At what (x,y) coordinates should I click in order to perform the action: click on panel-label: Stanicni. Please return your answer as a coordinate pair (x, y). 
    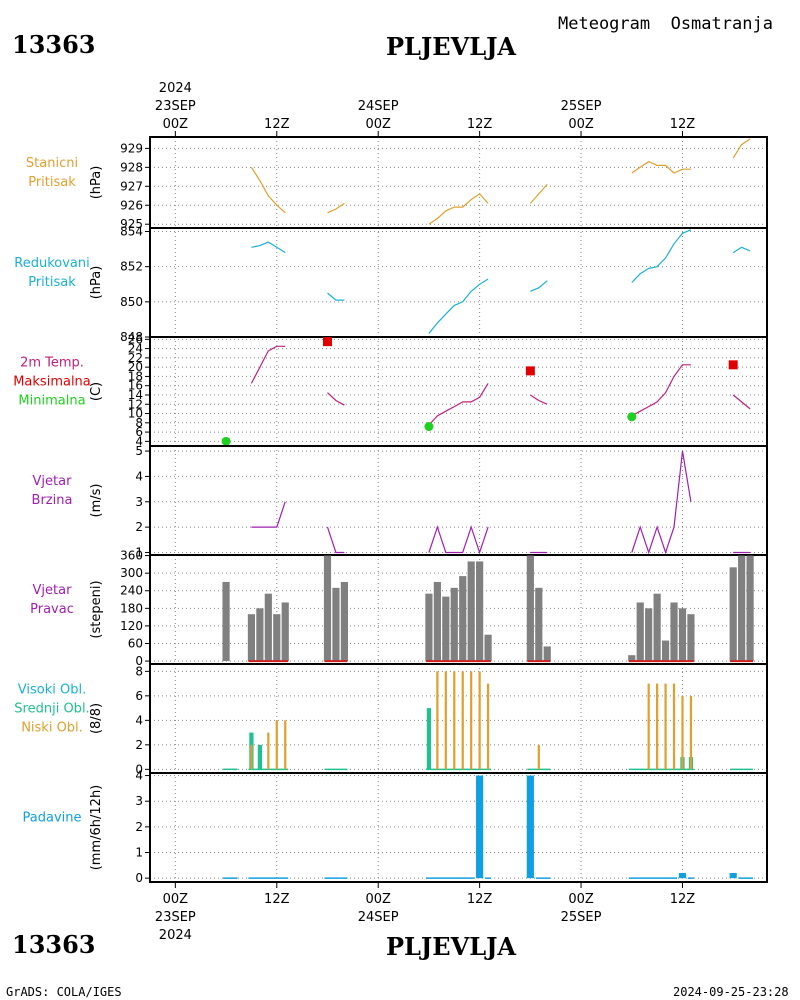
    Looking at the image, I should click on (52, 163).